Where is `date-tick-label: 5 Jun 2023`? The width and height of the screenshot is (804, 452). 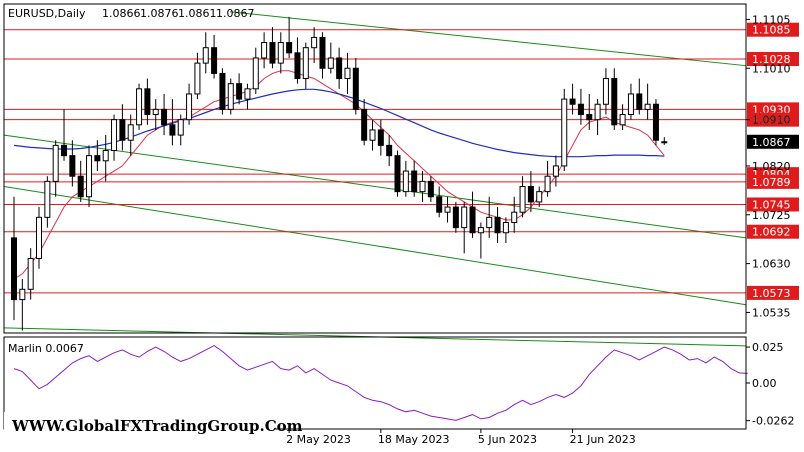
date-tick-label: 5 Jun 2023 is located at coordinates (507, 439).